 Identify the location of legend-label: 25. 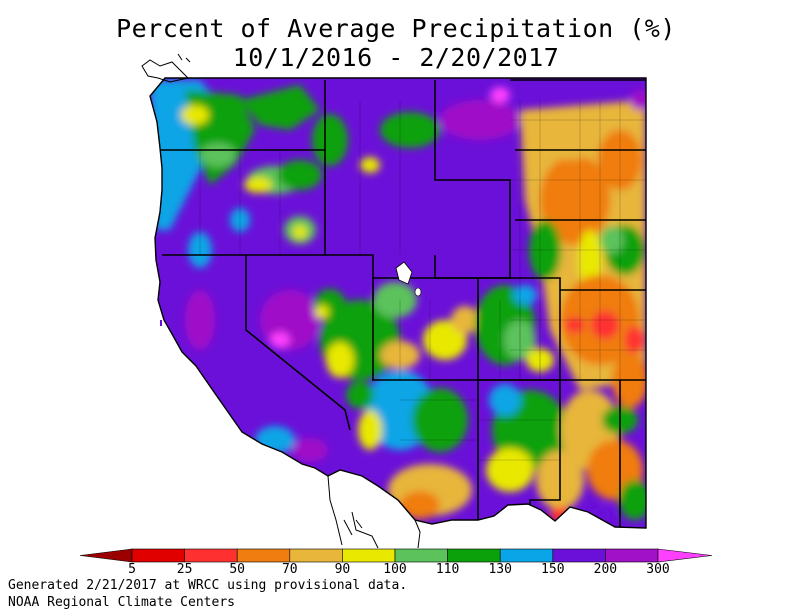
(184, 569).